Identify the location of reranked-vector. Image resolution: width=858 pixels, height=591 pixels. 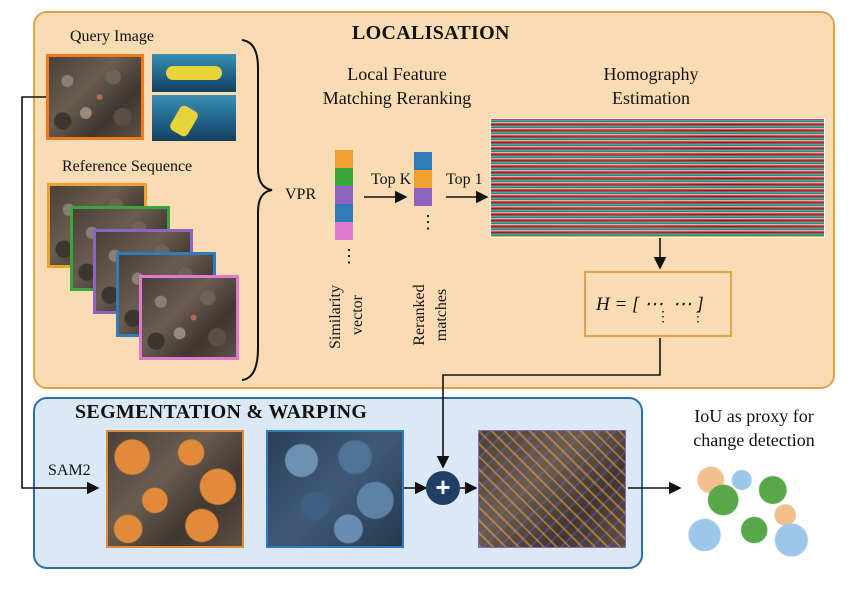
(423, 179).